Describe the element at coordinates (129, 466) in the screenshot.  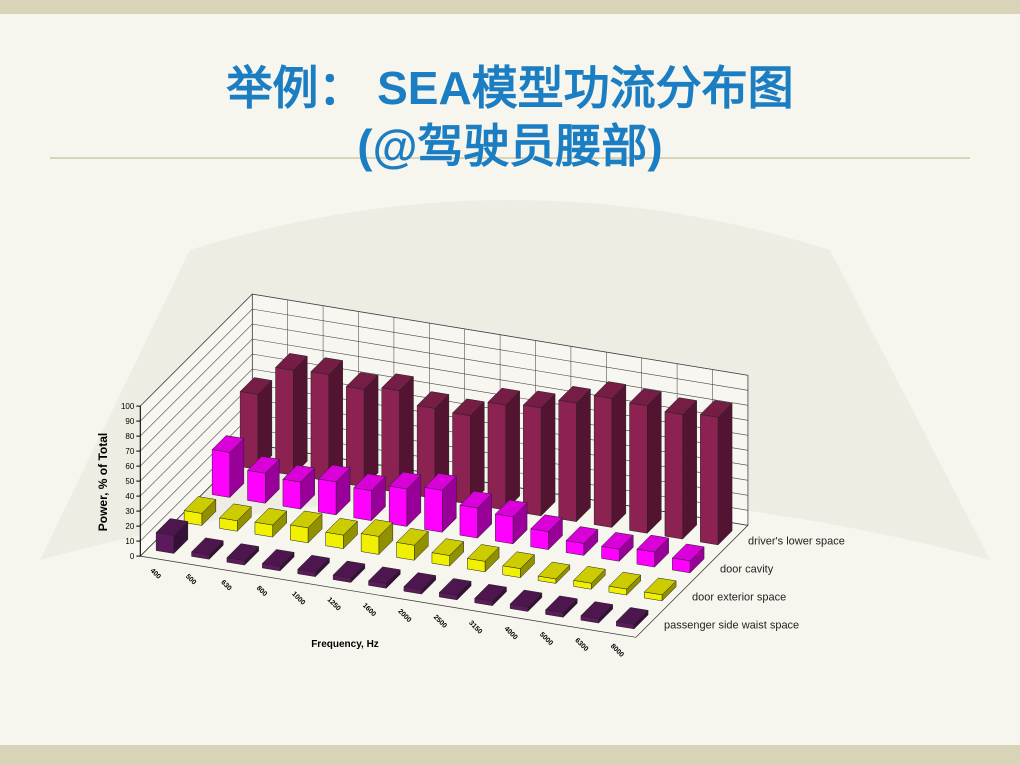
I see `y-tick-label: 60` at that location.